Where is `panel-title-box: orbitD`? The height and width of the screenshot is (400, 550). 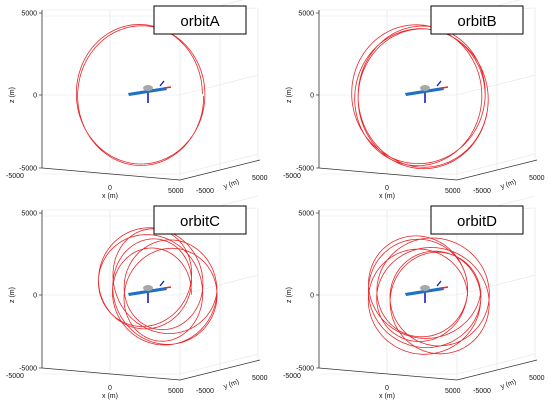
panel-title-box: orbitD is located at coordinates (477, 220).